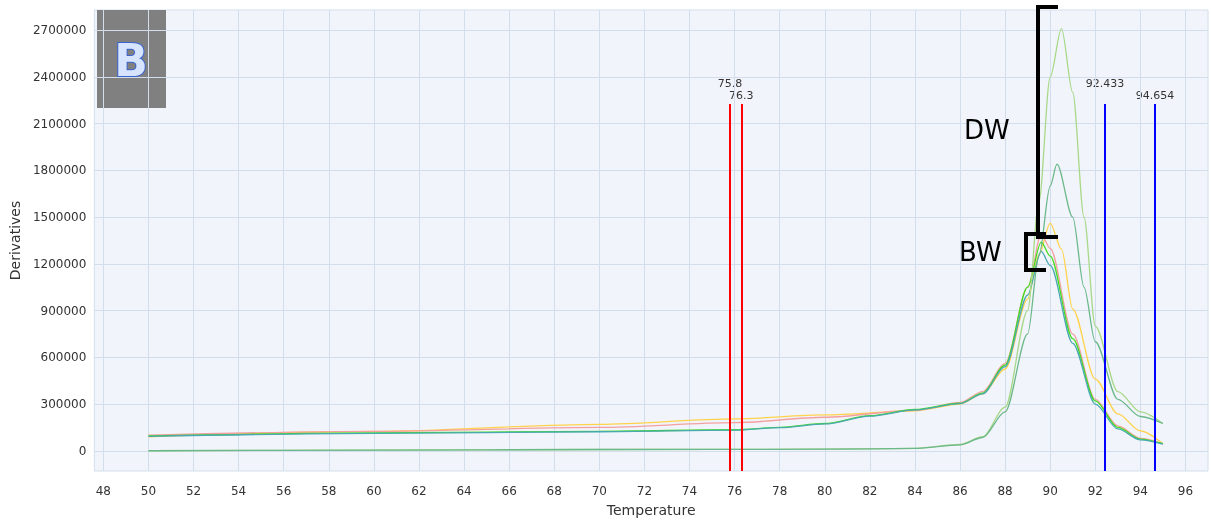  What do you see at coordinates (148, 491) in the screenshot?
I see `x-tick-label: 50` at bounding box center [148, 491].